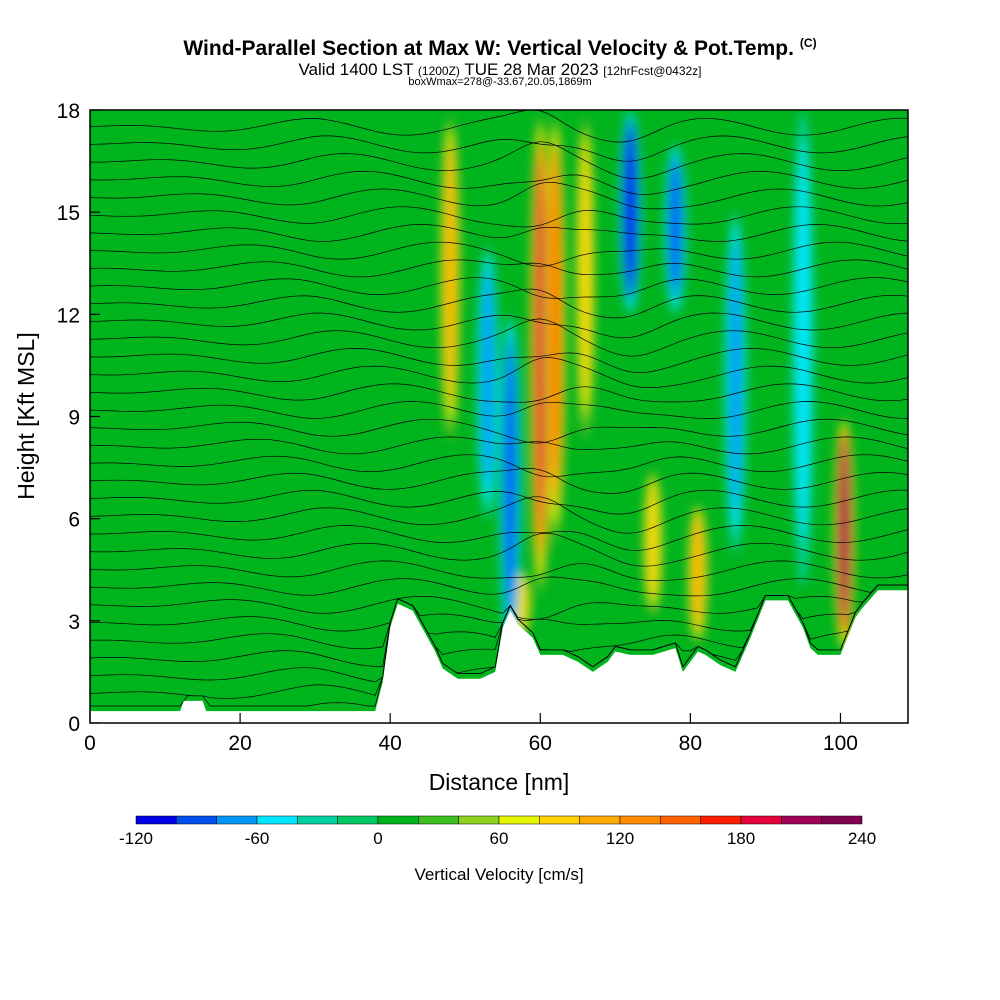  Describe the element at coordinates (74, 520) in the screenshot. I see `y-tick-label: 6` at that location.